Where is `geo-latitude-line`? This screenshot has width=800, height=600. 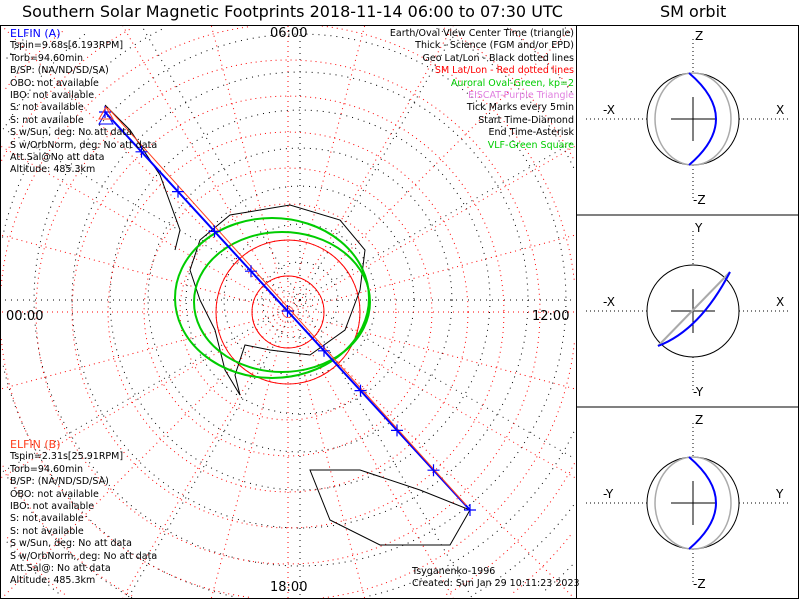
geo-latitude-line is located at coordinates (300, 300).